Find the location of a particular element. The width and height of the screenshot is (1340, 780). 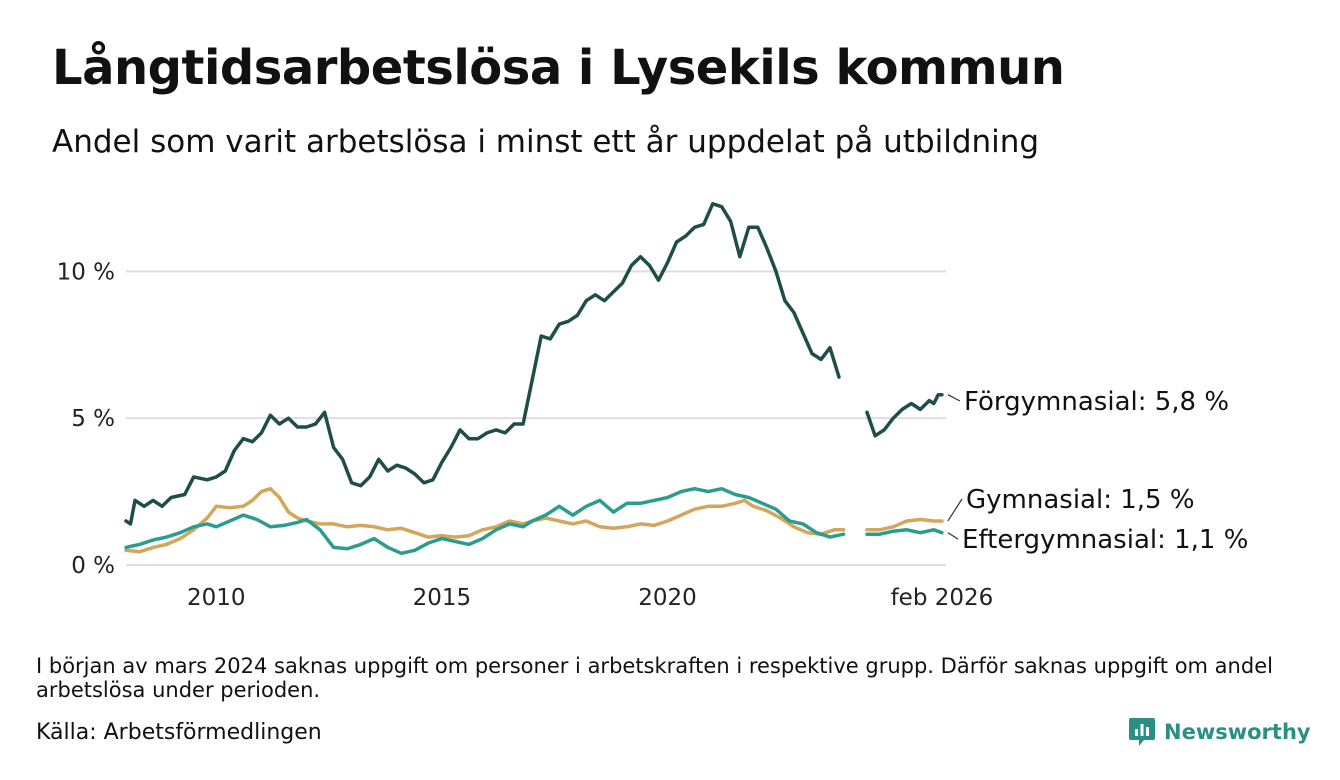

series-line-förgymnasial is located at coordinates (904, 415).